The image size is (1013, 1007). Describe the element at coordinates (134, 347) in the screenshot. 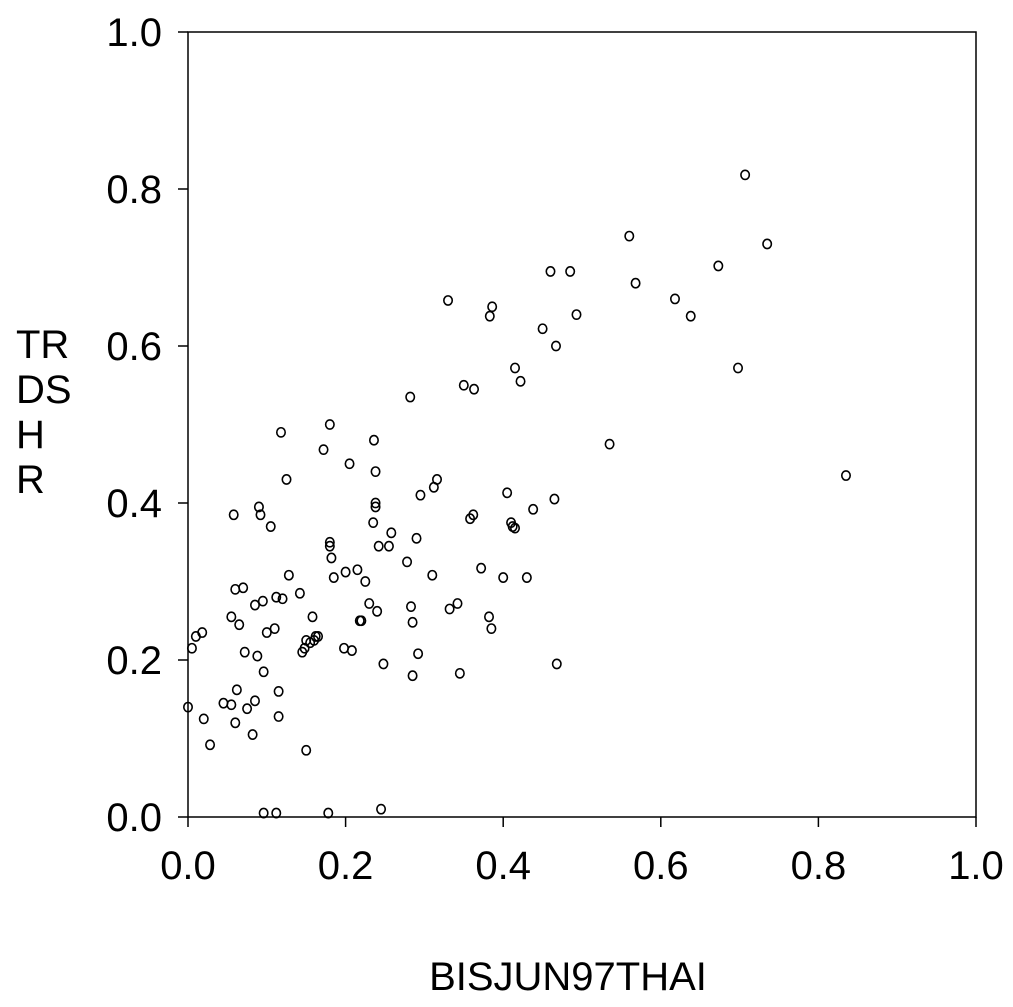

I see `y-tick-label: 0.6` at that location.